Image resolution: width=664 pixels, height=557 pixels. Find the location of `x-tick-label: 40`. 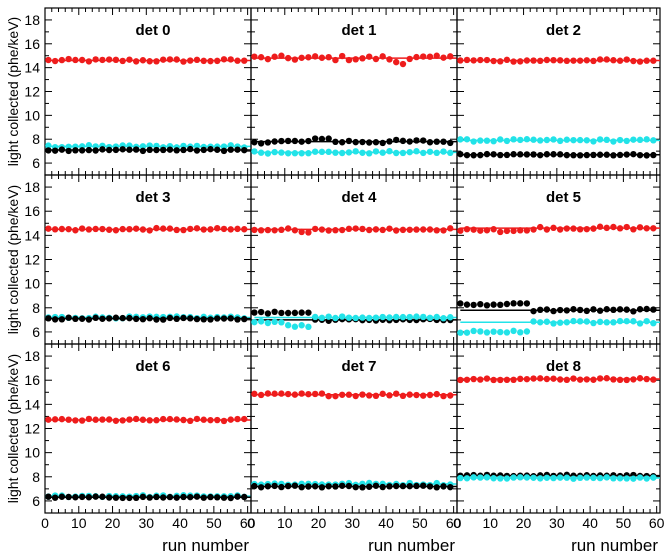

x-tick-label: 40 is located at coordinates (180, 523).